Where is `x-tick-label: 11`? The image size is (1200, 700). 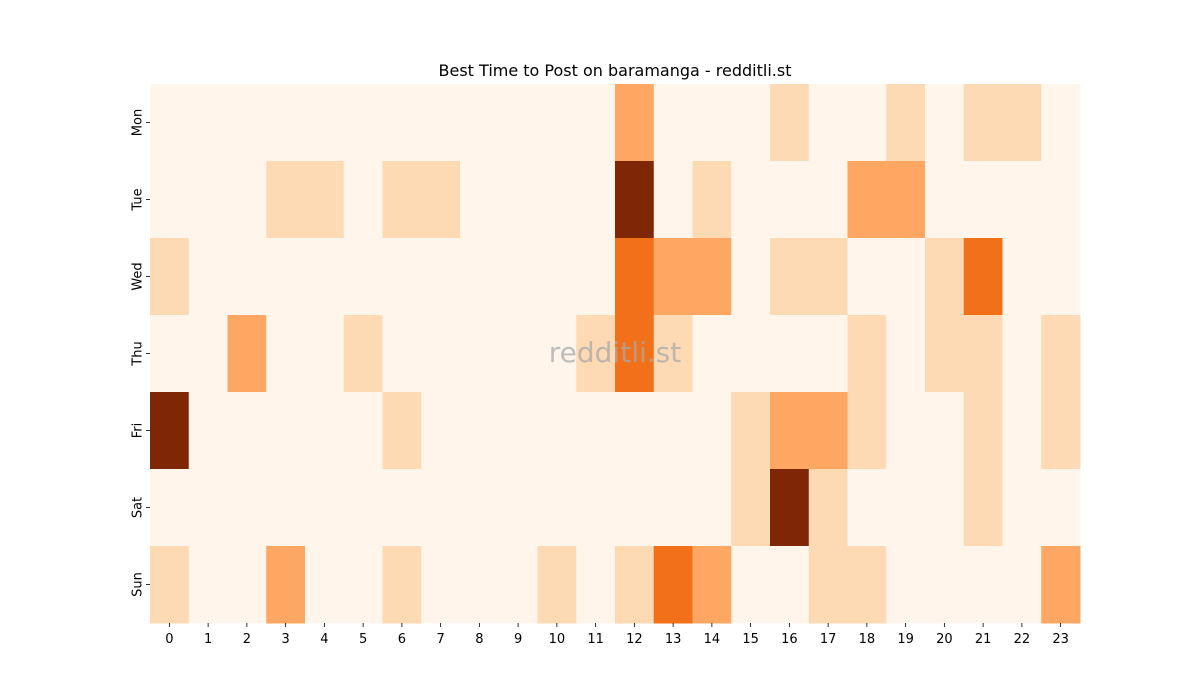
x-tick-label: 11 is located at coordinates (595, 639).